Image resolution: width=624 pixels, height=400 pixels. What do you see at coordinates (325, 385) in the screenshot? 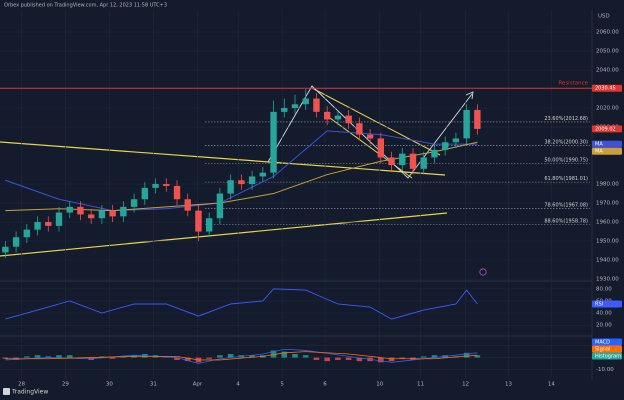
I see `x-tick-label: 6` at bounding box center [325, 385].